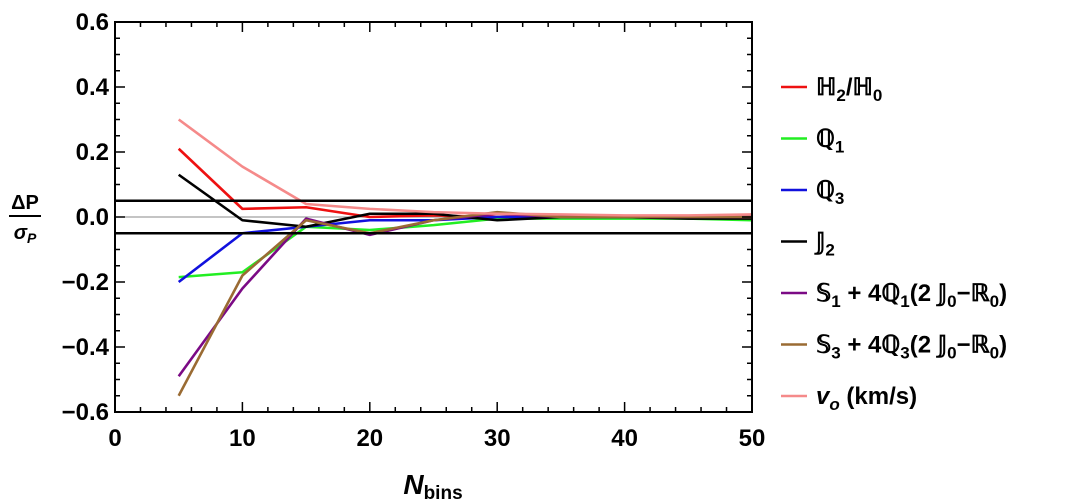  I want to click on legend-item-6: 𝕊3 + 4ℚ3(2 𝕁0−ℝ0), so click(894, 347).